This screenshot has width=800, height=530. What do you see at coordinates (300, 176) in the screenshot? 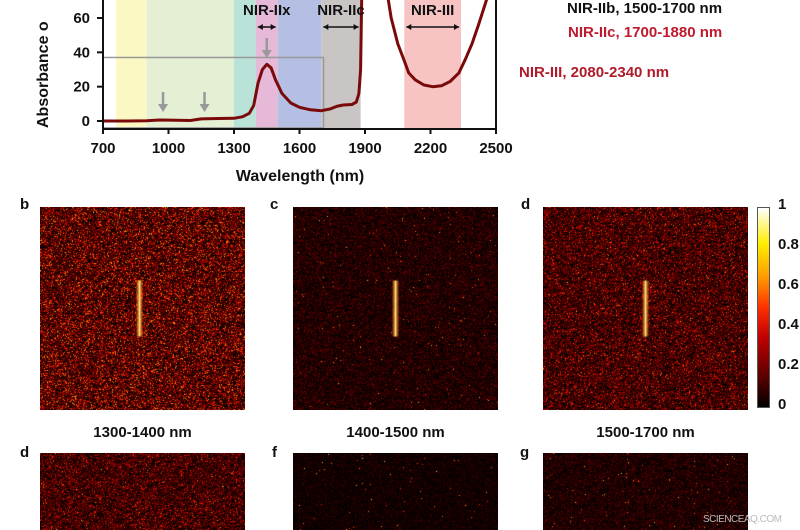
I see `x-axis-label: Wavelength (nm)` at bounding box center [300, 176].